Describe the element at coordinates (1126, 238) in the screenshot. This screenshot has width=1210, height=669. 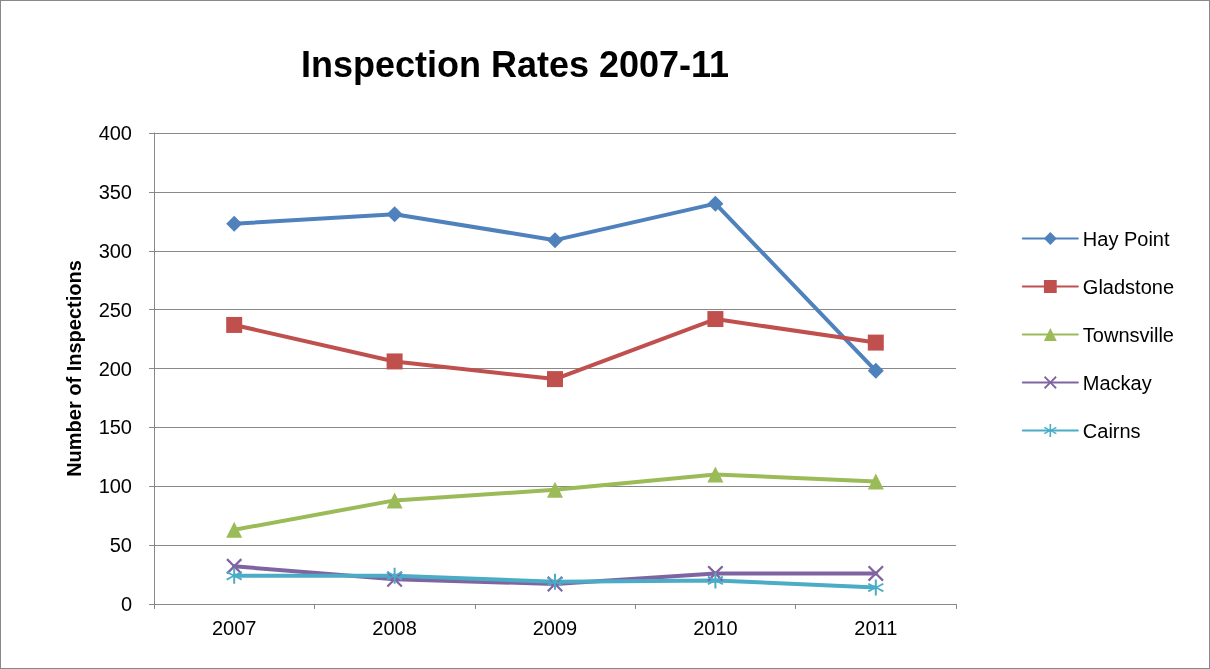
I see `legend-label: Hay Point` at that location.